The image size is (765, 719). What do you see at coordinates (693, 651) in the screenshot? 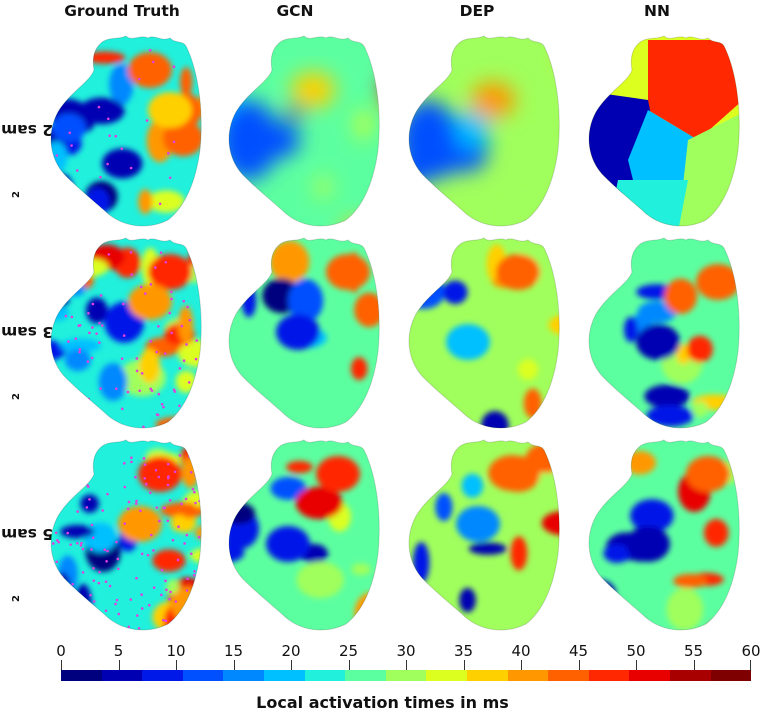
I see `colorbar-tick-label: 55` at bounding box center [693, 651].